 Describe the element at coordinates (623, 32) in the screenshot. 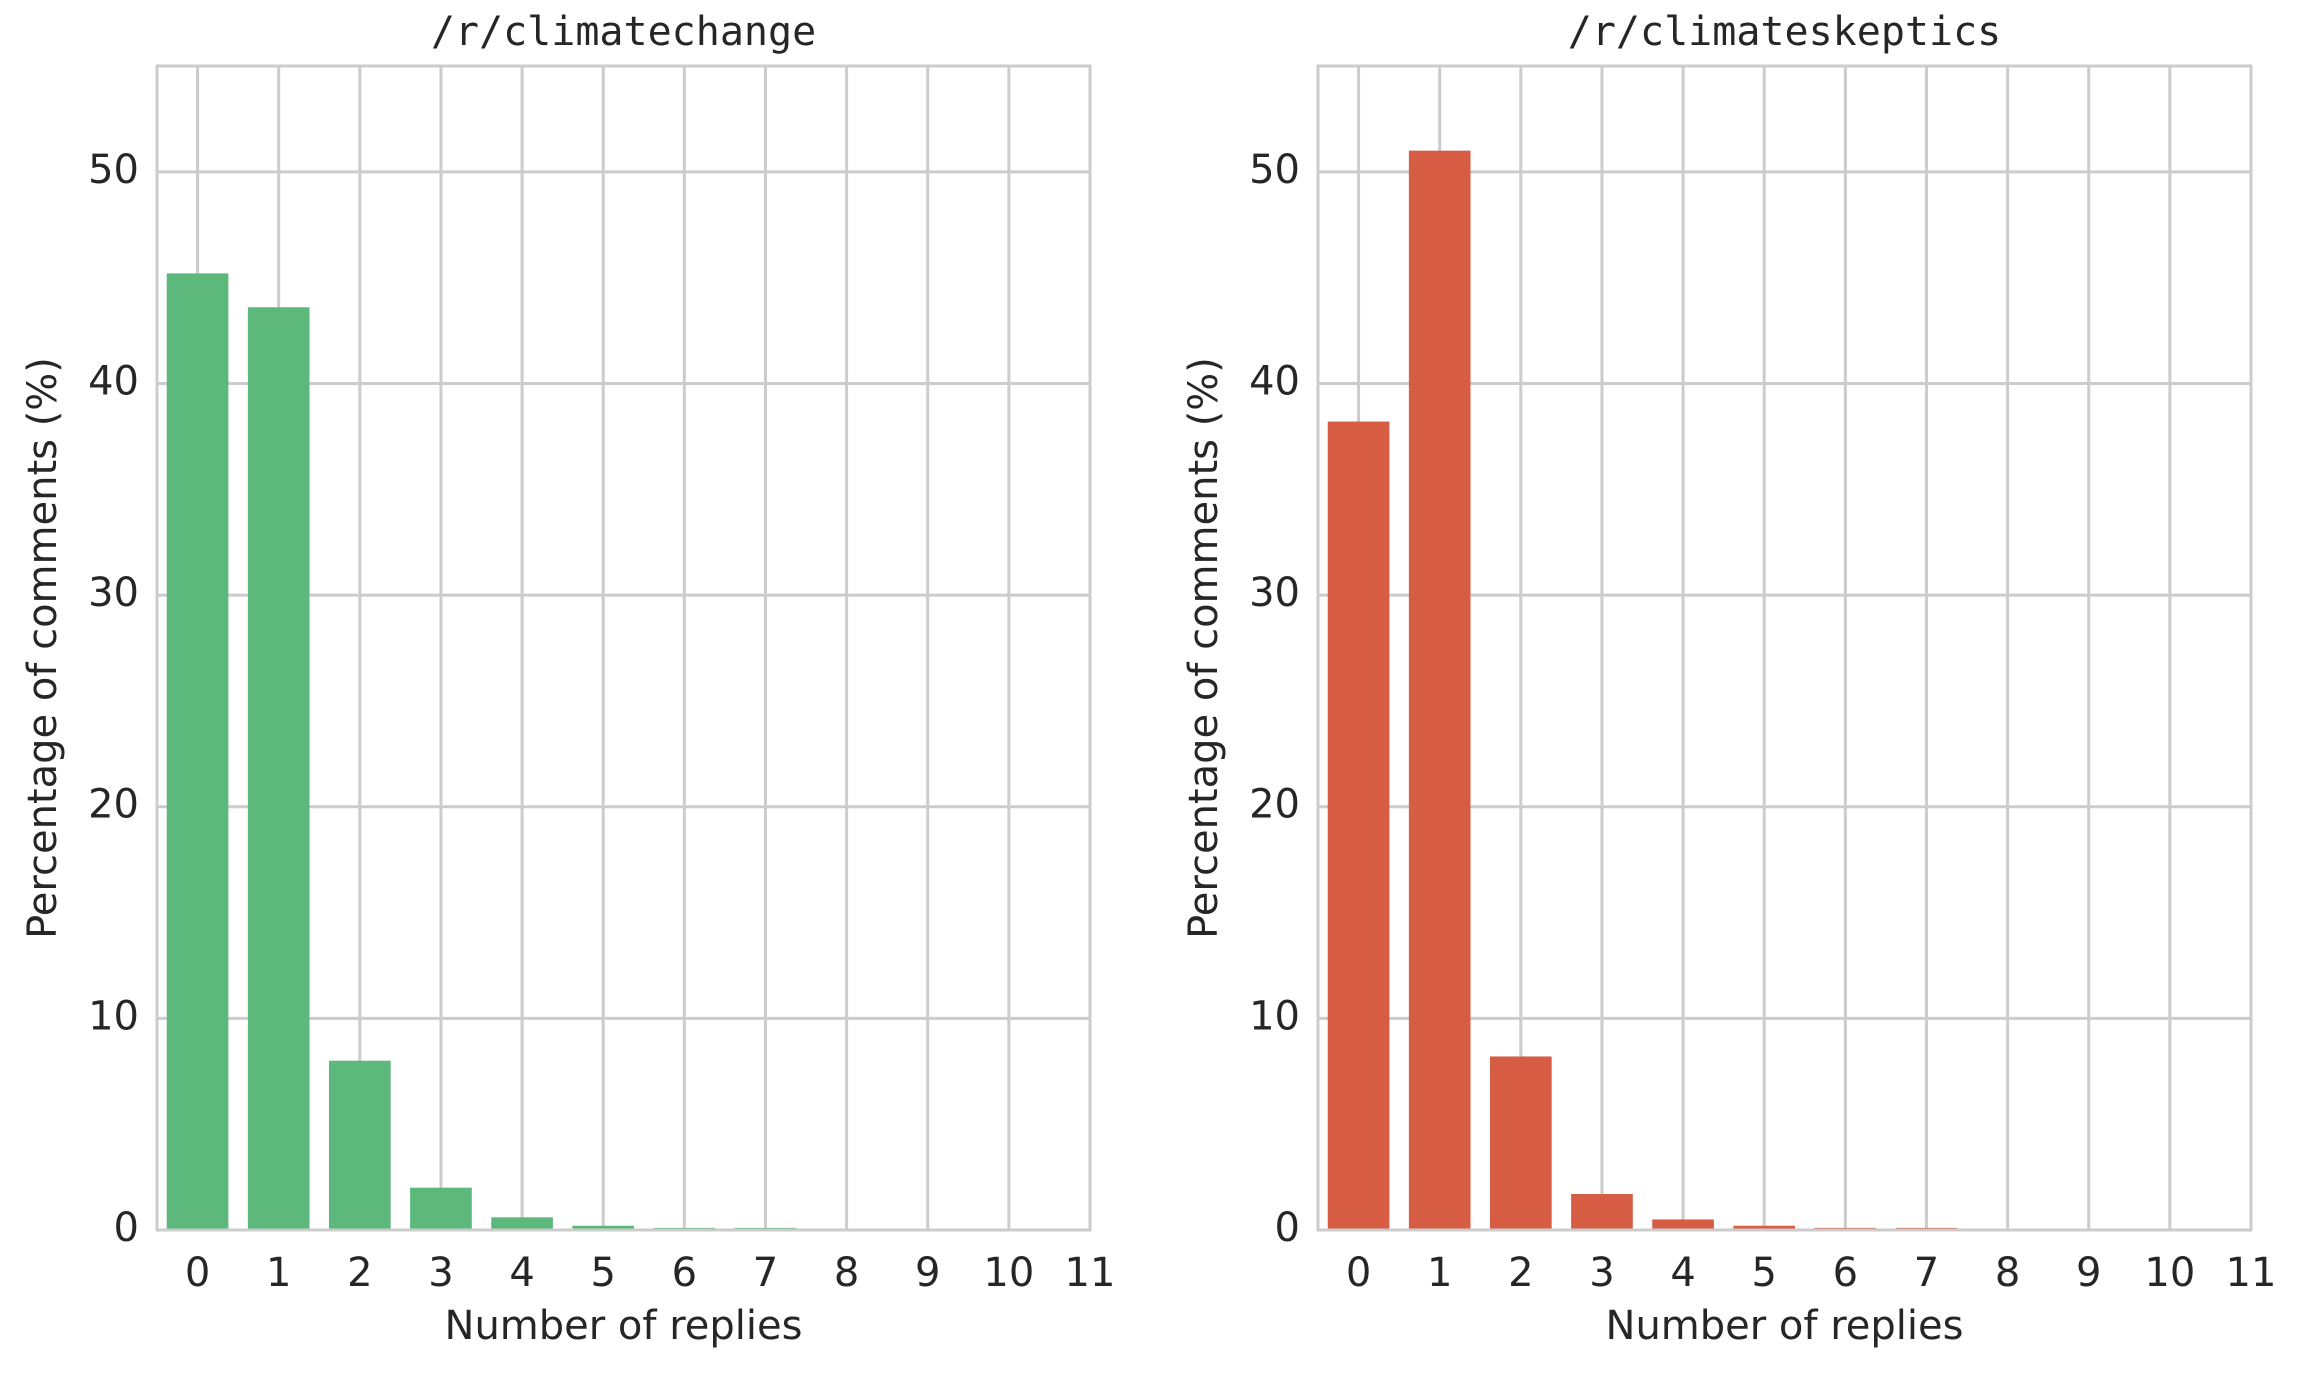

I see `chart-title: /r/climatechange` at that location.